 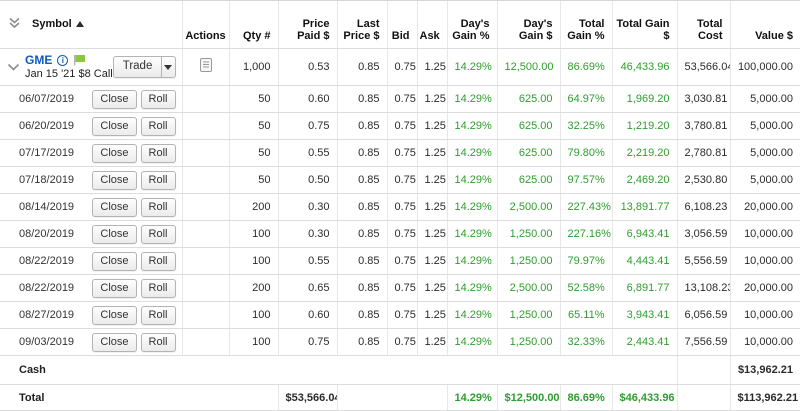 I want to click on total-cost-cell: 53,566.04, so click(x=703, y=67).